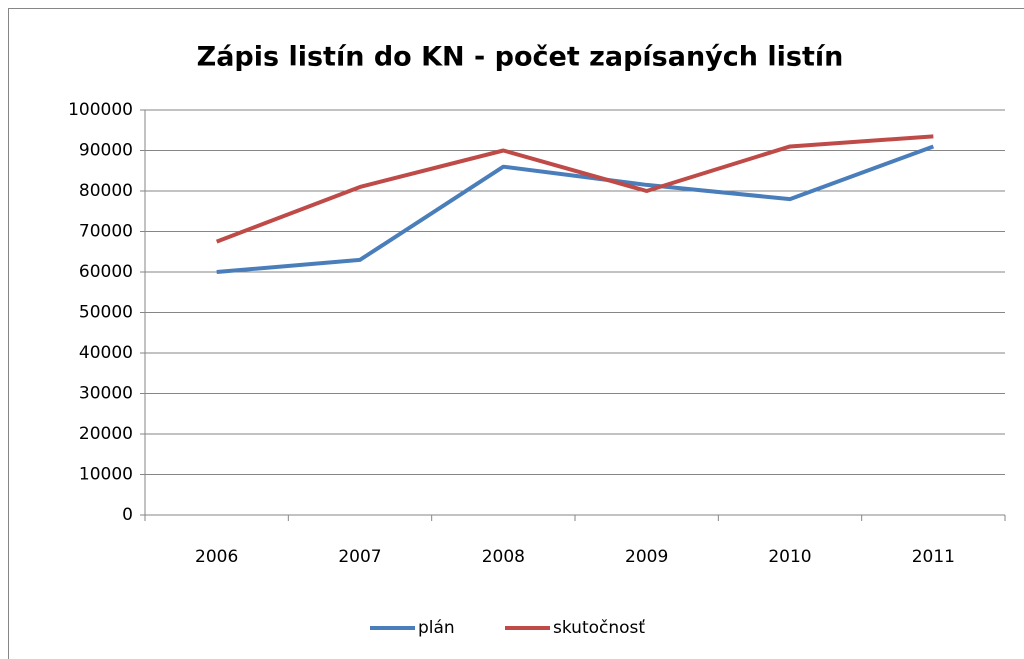  What do you see at coordinates (646, 557) in the screenshot?
I see `x-tick-label: 2009` at bounding box center [646, 557].